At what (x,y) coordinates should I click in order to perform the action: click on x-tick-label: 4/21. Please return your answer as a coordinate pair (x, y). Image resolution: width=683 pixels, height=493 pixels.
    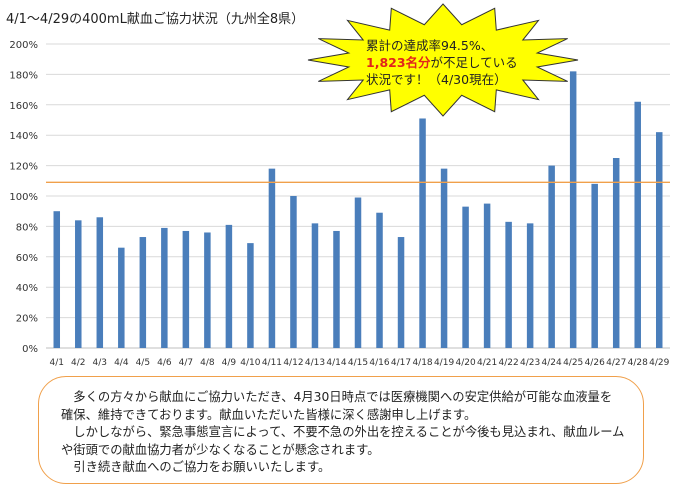
    Looking at the image, I should click on (487, 363).